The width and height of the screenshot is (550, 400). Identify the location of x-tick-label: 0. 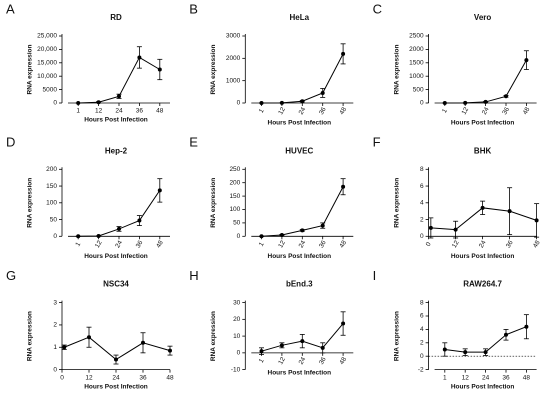
(429, 244).